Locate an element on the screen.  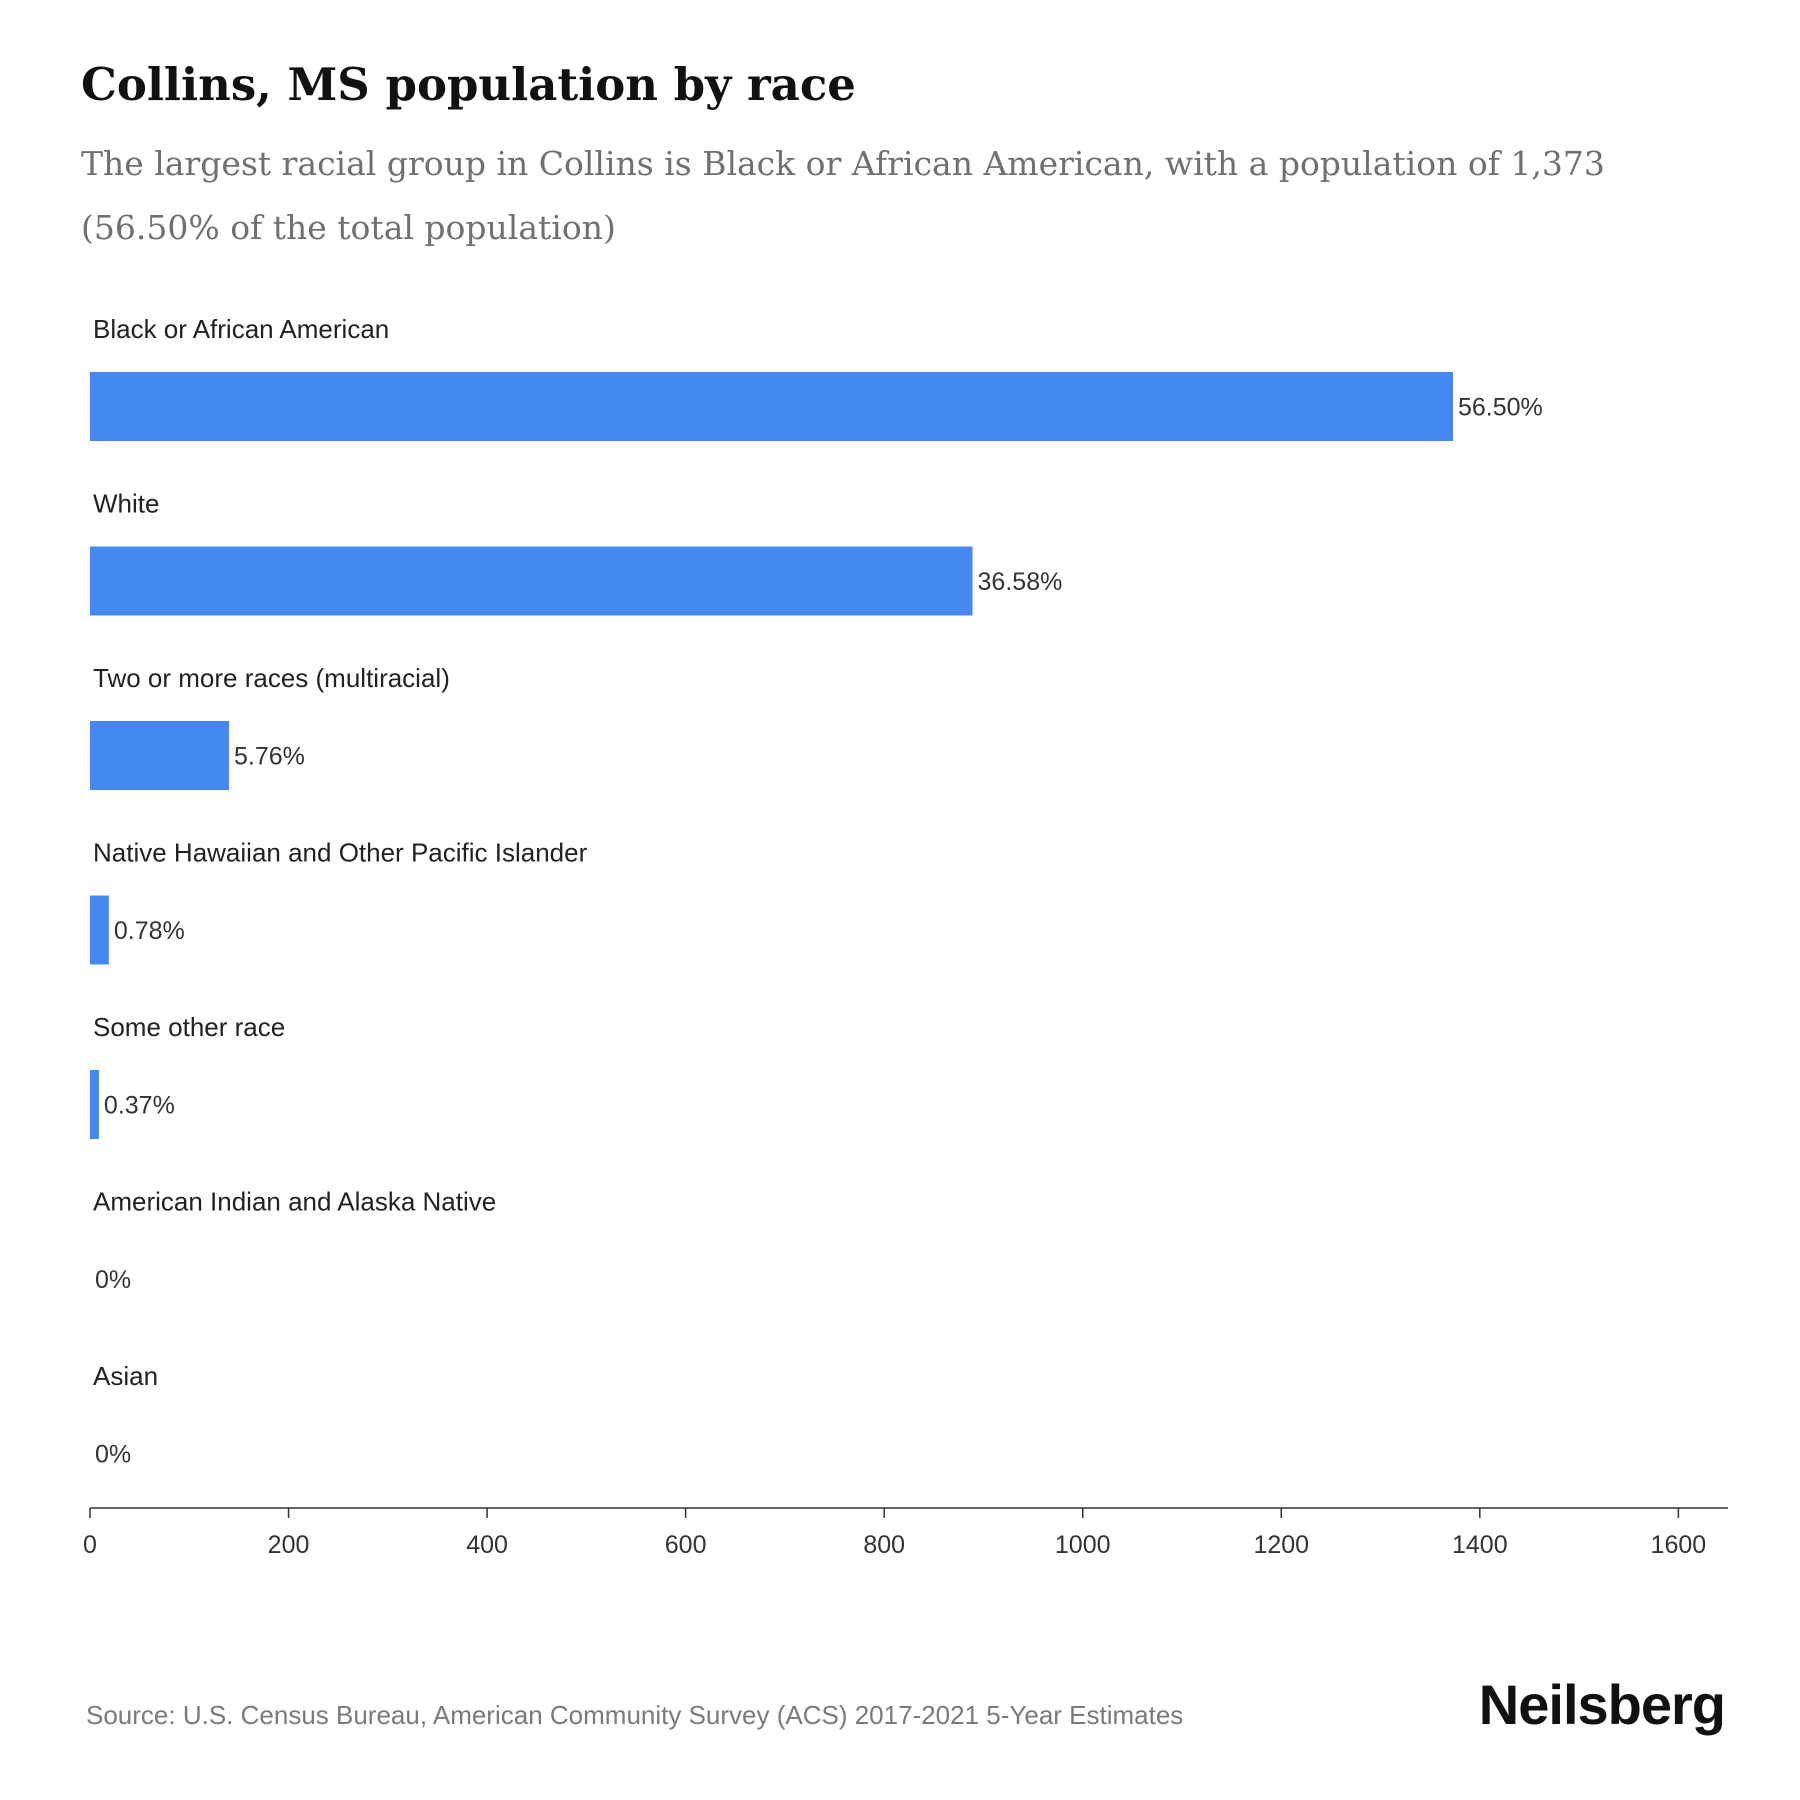
category-label: White is located at coordinates (126, 504).